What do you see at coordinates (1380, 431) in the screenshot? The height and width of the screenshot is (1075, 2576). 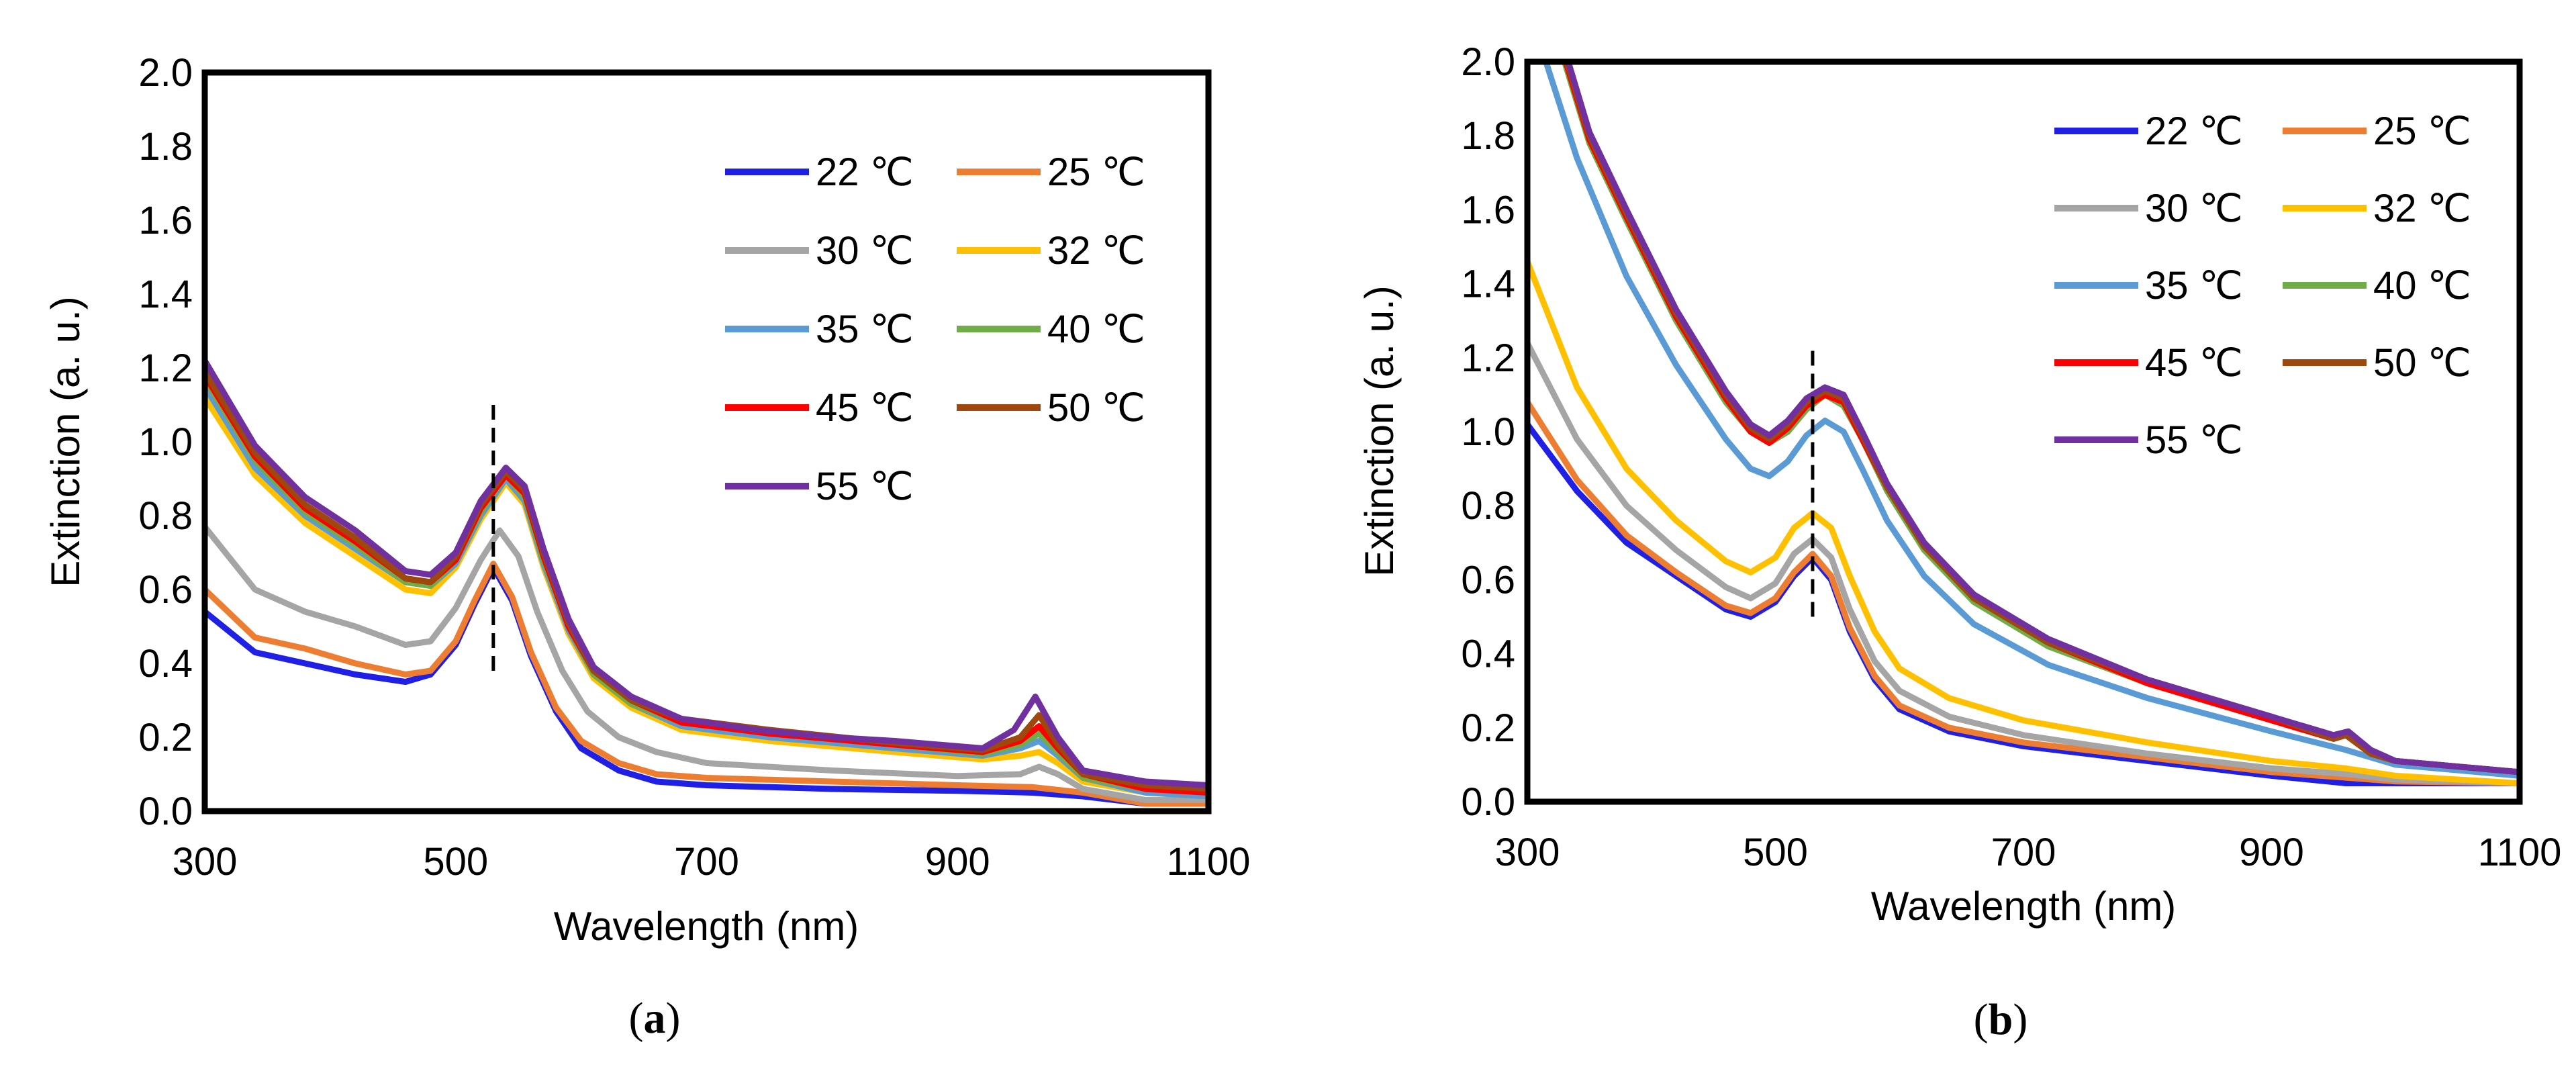 I see `panel-b-y-axis-title: Extinction (a. u.)` at bounding box center [1380, 431].